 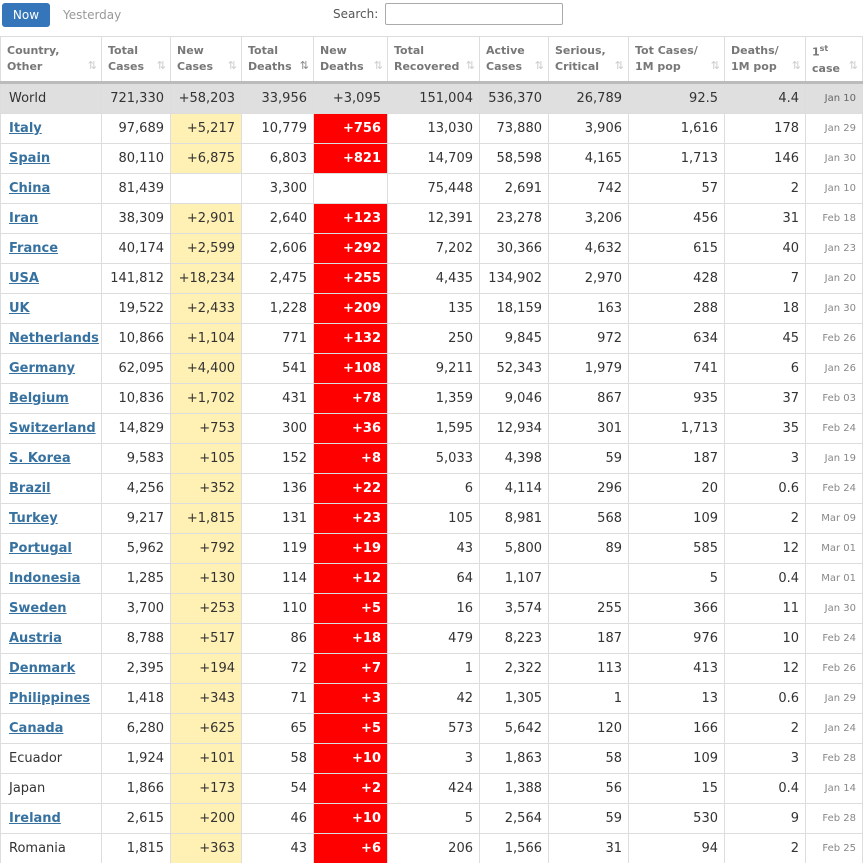 I want to click on table-cell: 585, so click(x=676, y=548).